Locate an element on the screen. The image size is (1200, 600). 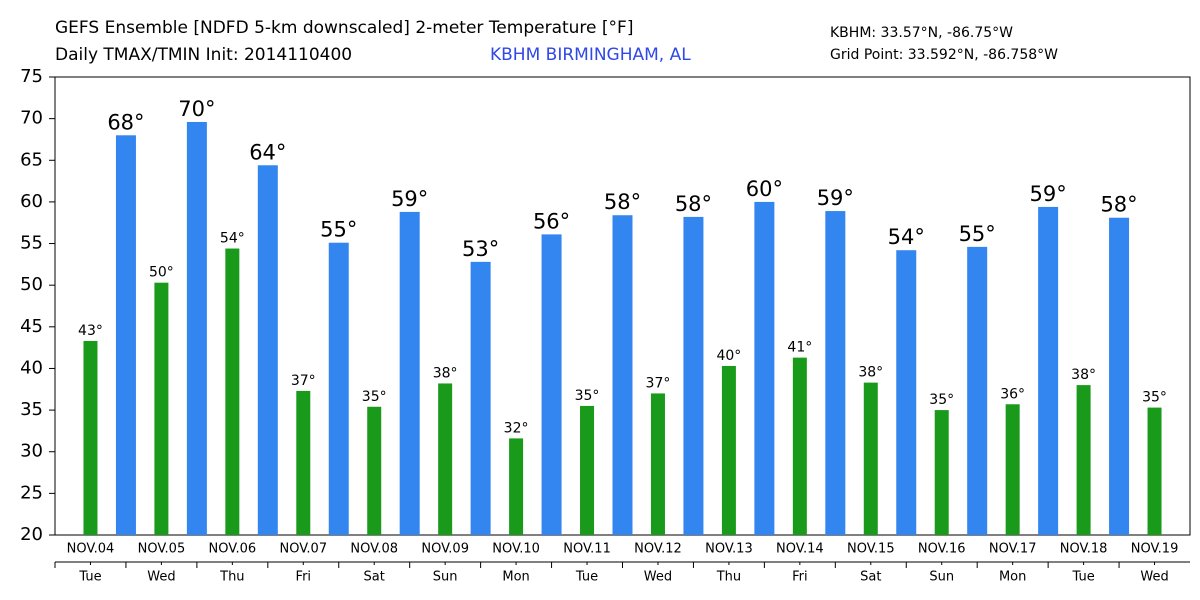
y-tick-label: 55 is located at coordinates (31, 243).